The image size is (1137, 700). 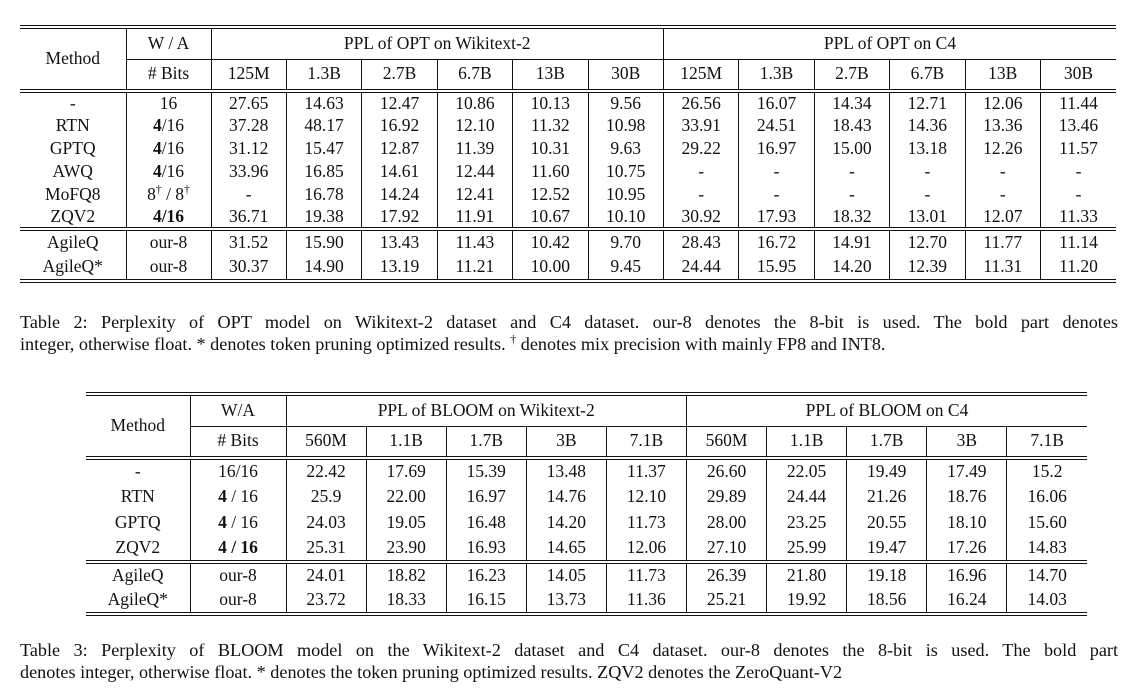 What do you see at coordinates (137, 425) in the screenshot?
I see `col-header-method: Method` at bounding box center [137, 425].